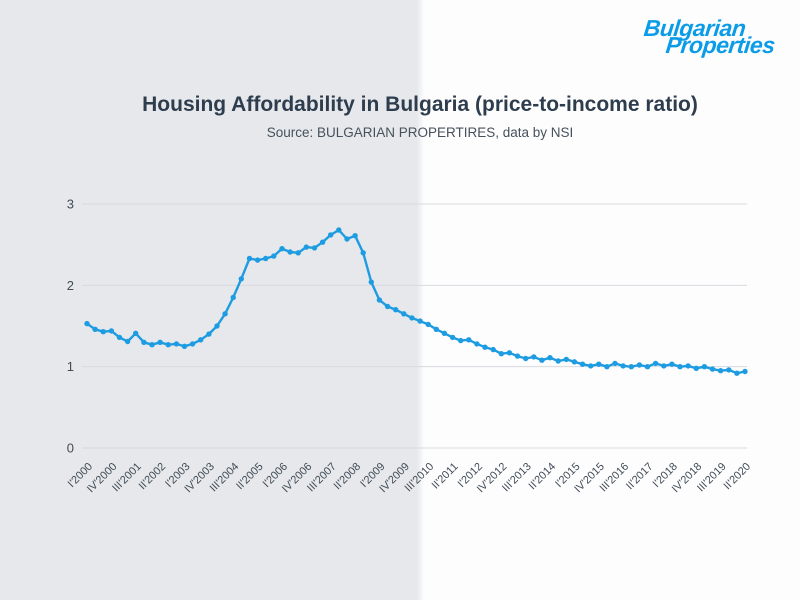 This screenshot has width=800, height=600. I want to click on y-axis-tick: 3, so click(70, 204).